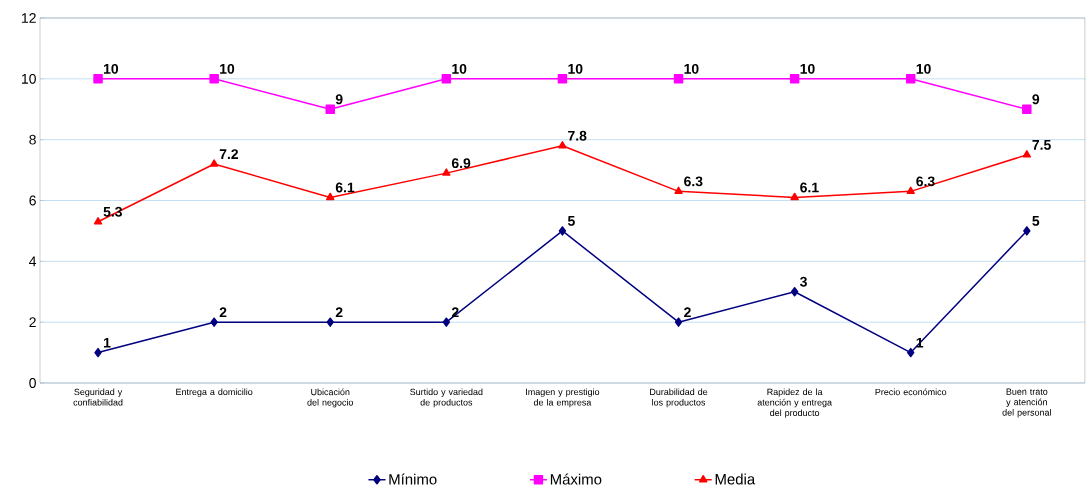  Describe the element at coordinates (461, 163) in the screenshot. I see `data-label: 6.9` at that location.